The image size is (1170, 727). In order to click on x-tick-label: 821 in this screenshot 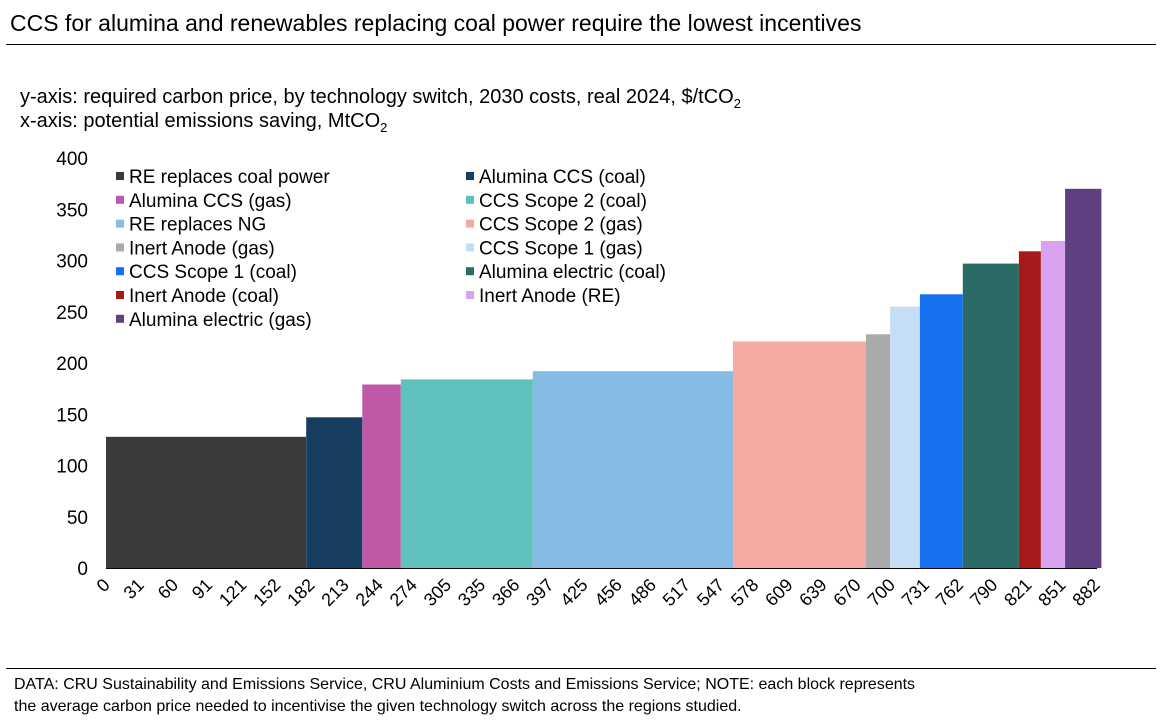, I will do `click(1017, 592)`.